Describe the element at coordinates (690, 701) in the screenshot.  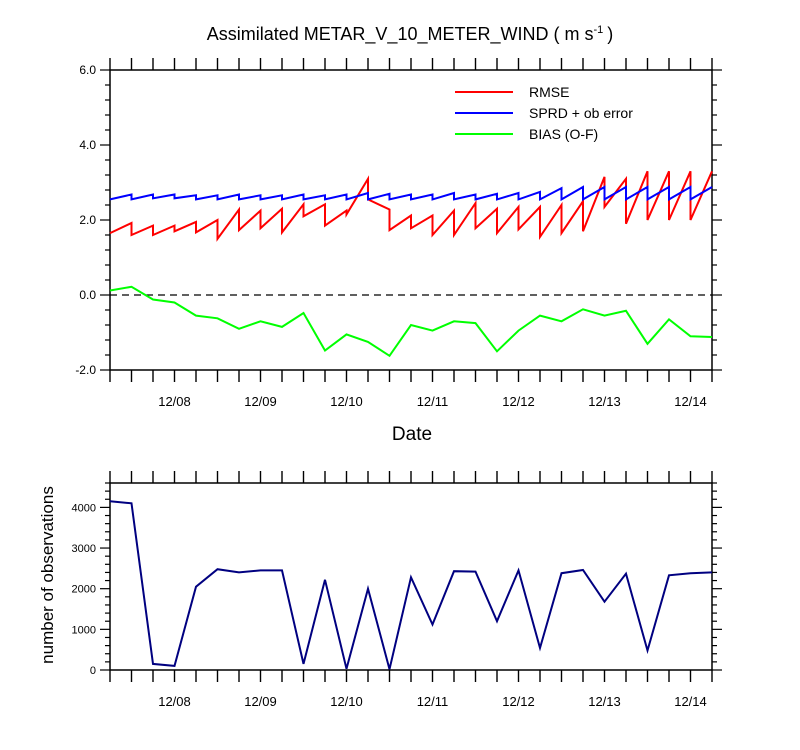
I see `bottom-x-tick-label: 12/14` at that location.